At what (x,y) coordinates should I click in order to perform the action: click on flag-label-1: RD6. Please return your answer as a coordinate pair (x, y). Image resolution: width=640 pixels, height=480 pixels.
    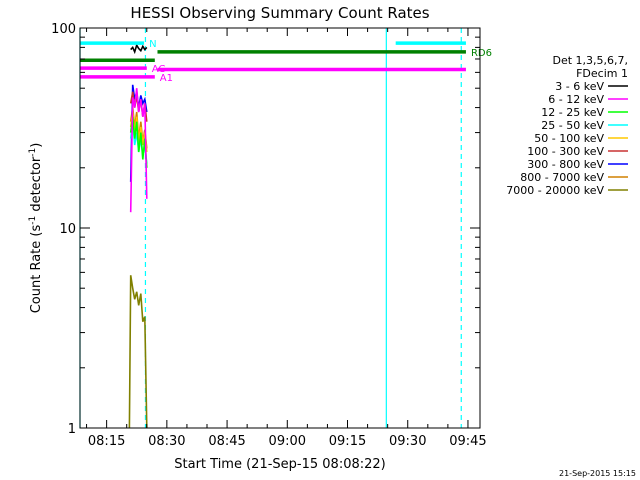
    Looking at the image, I should click on (481, 53).